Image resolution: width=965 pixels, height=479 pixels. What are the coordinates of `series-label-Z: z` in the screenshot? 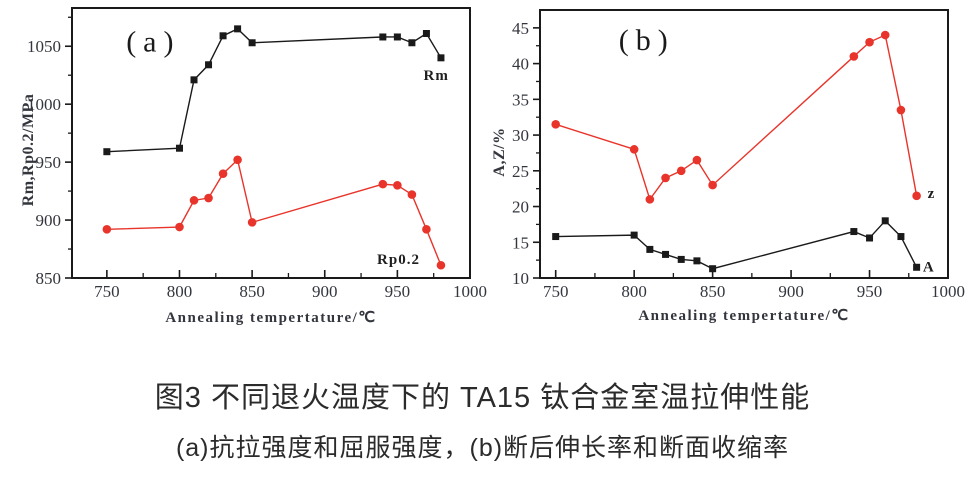 It's located at (932, 194).